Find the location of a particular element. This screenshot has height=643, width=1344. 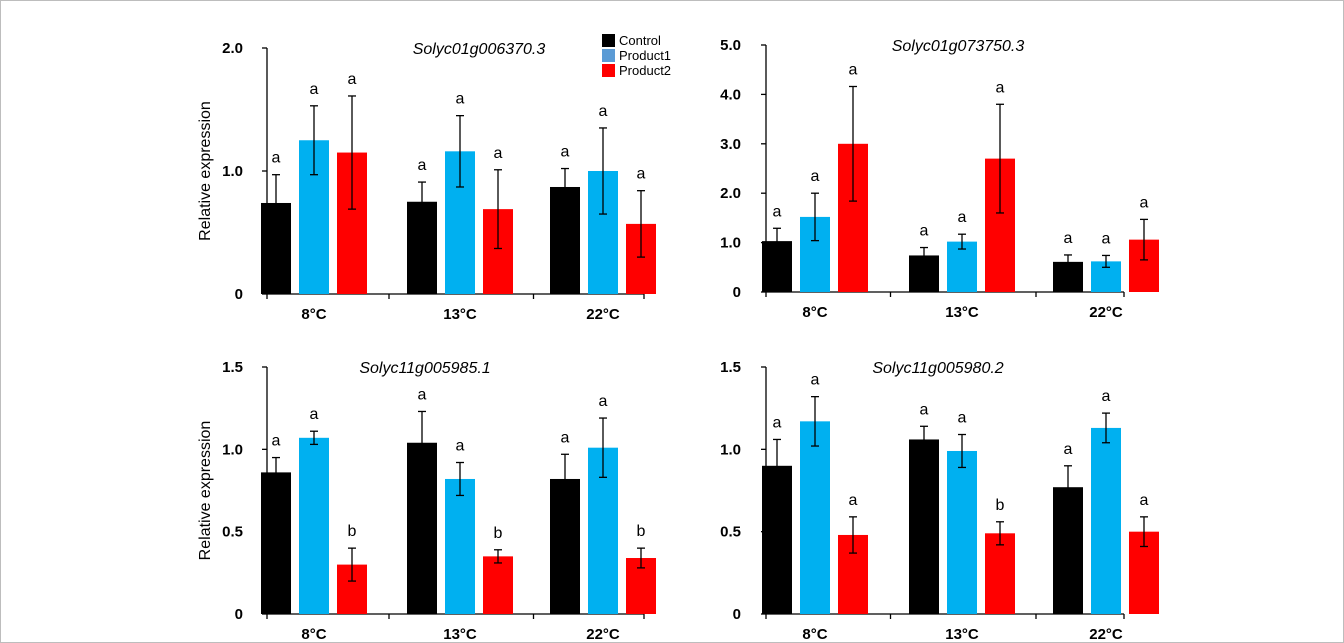

y-tick-label: 4.0 is located at coordinates (730, 94).